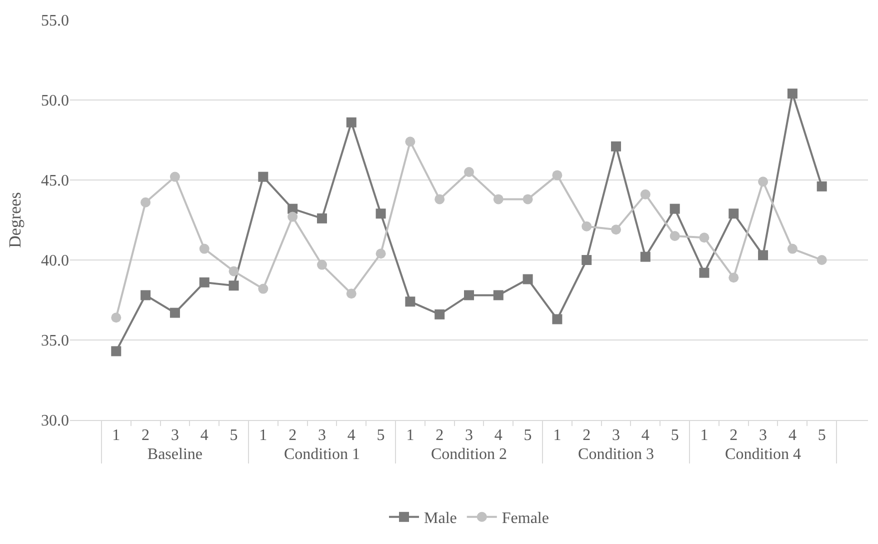 The image size is (878, 544). I want to click on y-tick-label: 55.0, so click(55, 21).